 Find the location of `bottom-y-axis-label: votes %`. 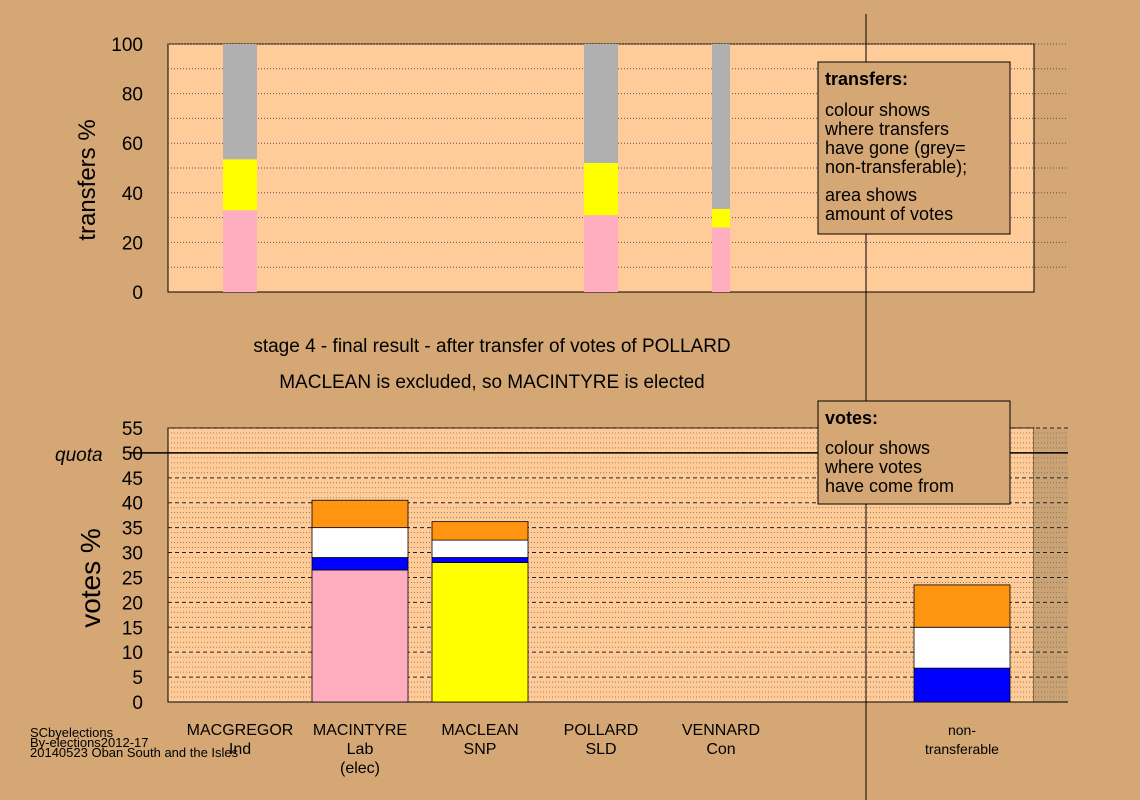

bottom-y-axis-label: votes % is located at coordinates (90, 578).